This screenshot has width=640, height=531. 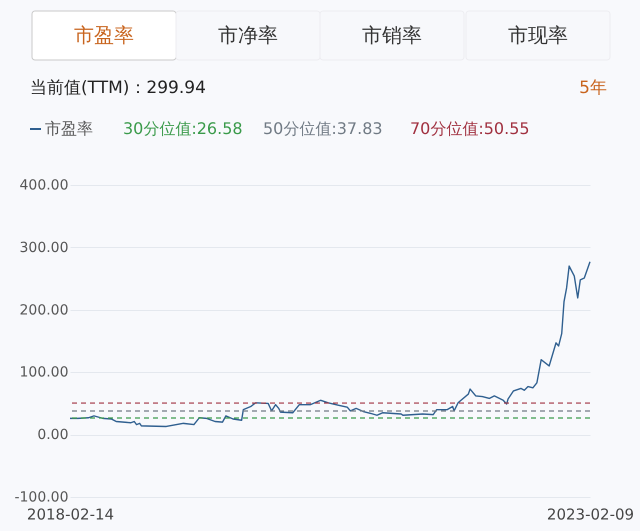 I want to click on x-tick-label: 2018-02-14, so click(x=70, y=515).